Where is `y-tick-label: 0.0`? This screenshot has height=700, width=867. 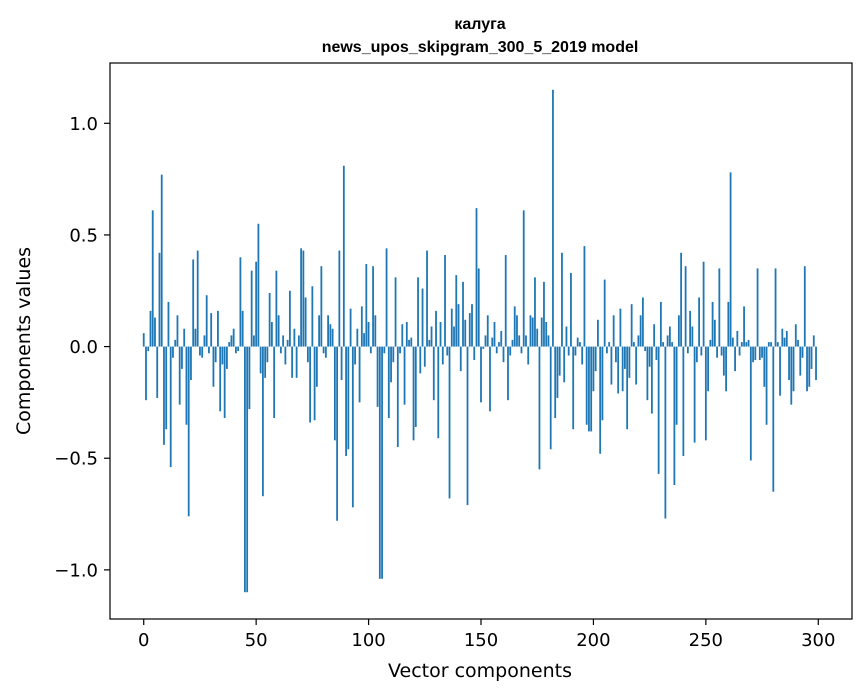
y-tick-label: 0.0 is located at coordinates (83, 347).